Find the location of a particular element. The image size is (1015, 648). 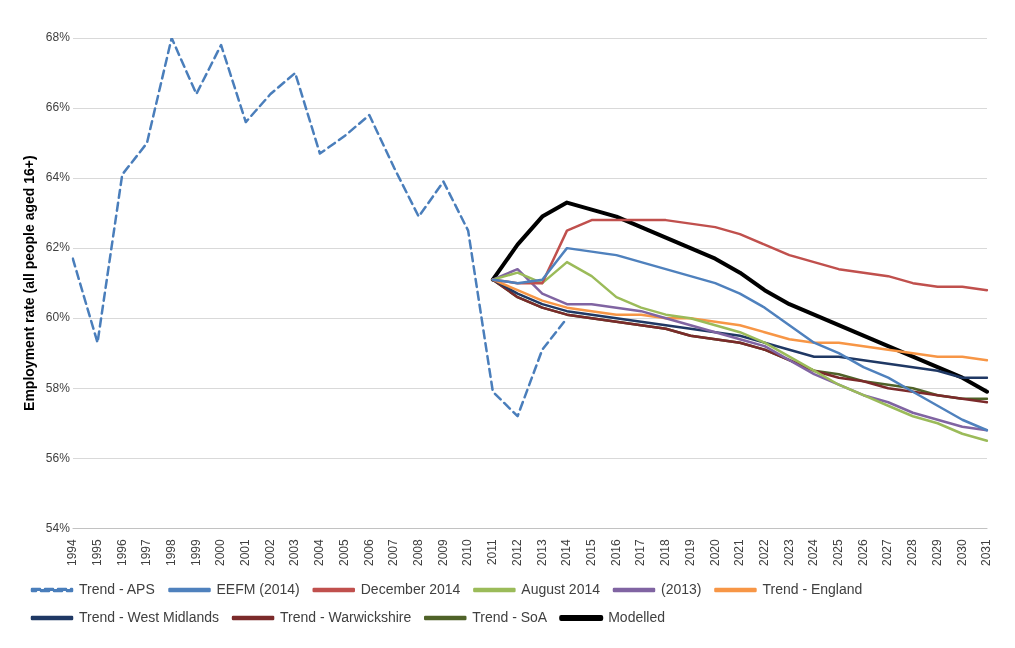

x-tick-label: 2020 is located at coordinates (714, 552).